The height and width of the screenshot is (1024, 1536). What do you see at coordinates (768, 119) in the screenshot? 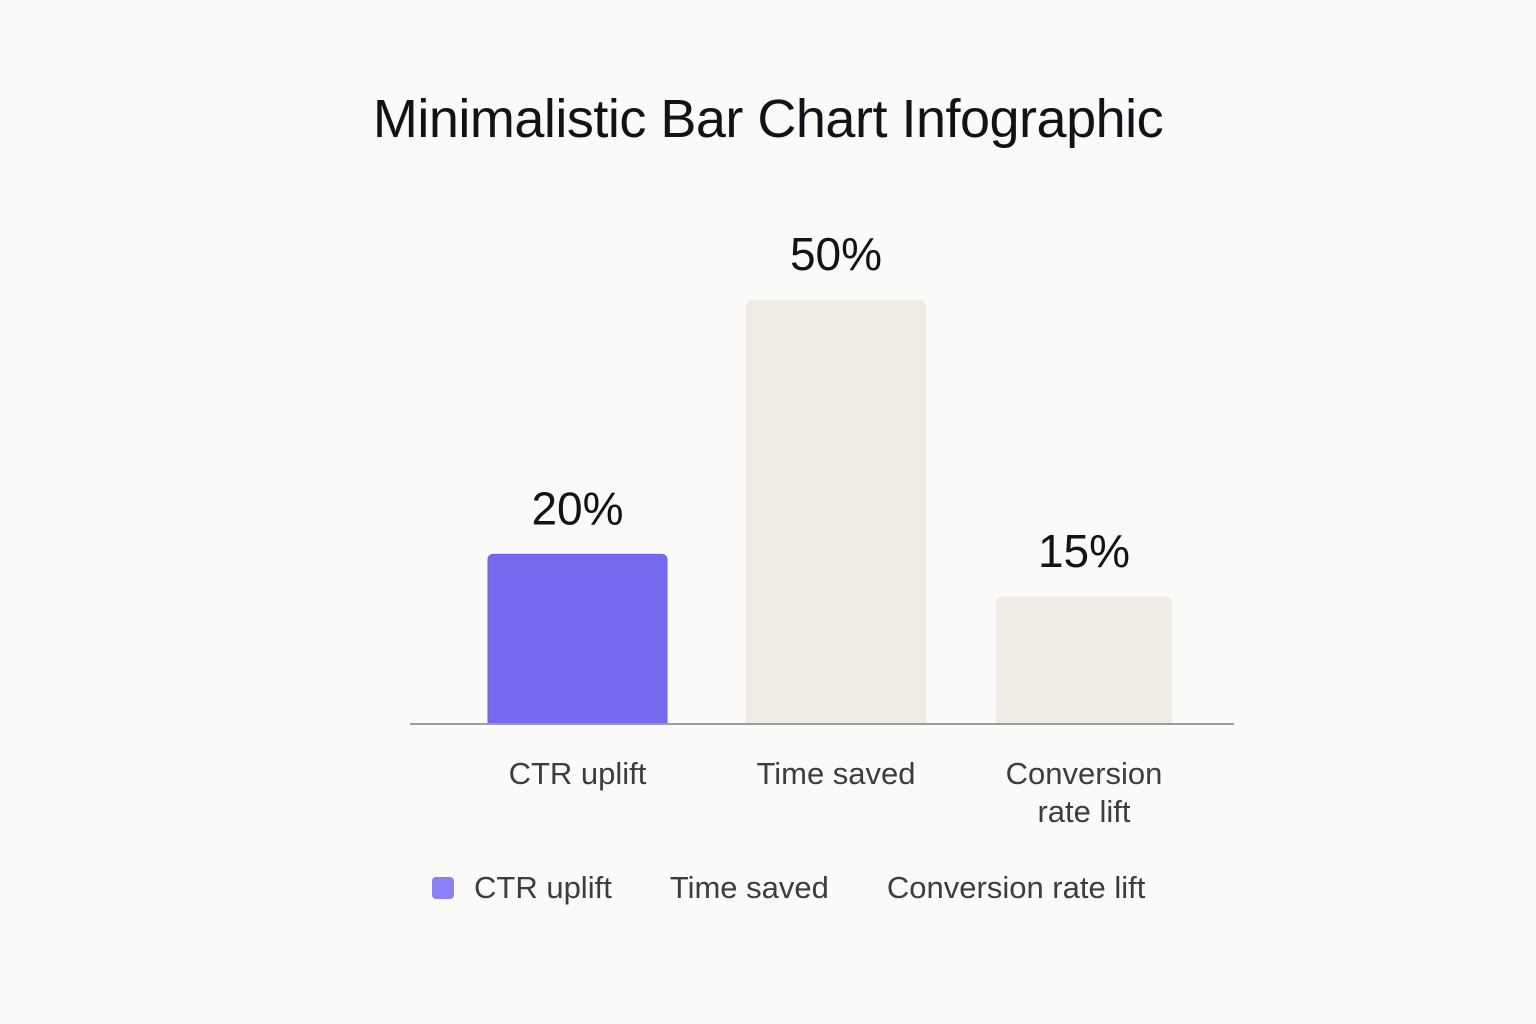
I see `chart-title: Minimalistic Bar Chart Infographic` at bounding box center [768, 119].